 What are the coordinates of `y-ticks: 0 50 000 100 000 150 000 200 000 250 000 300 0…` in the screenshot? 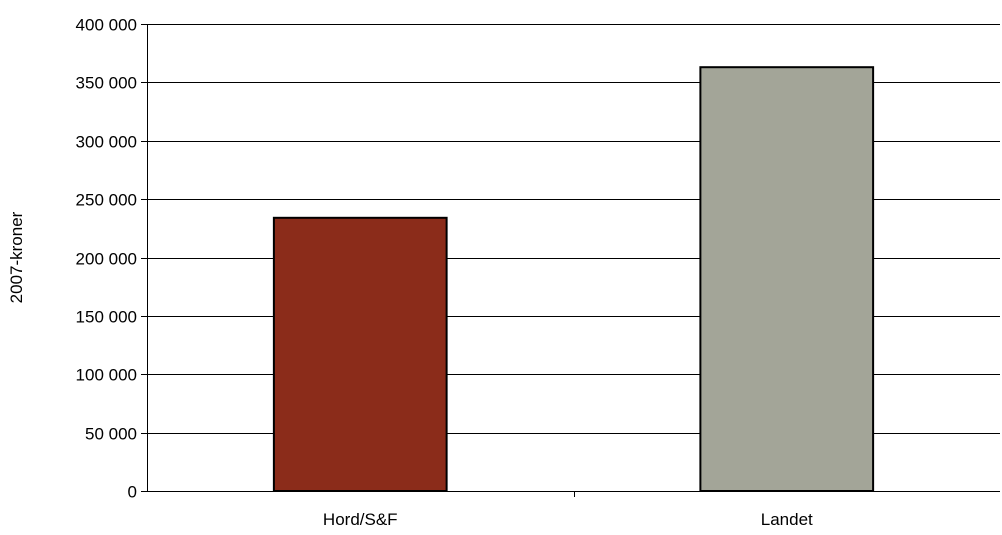 It's located at (111, 259).